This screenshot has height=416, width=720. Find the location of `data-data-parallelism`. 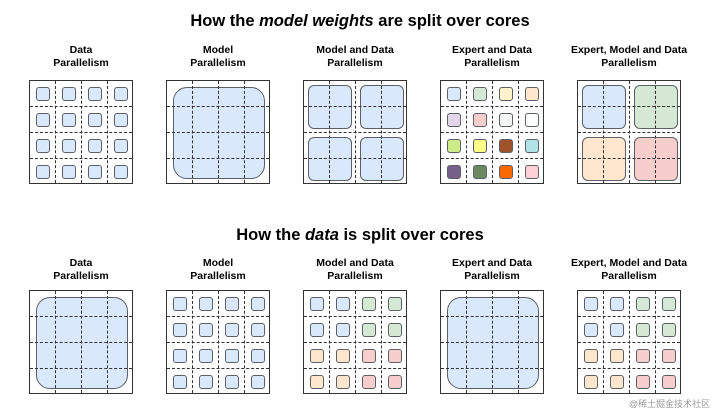

data-data-parallelism is located at coordinates (81, 342).